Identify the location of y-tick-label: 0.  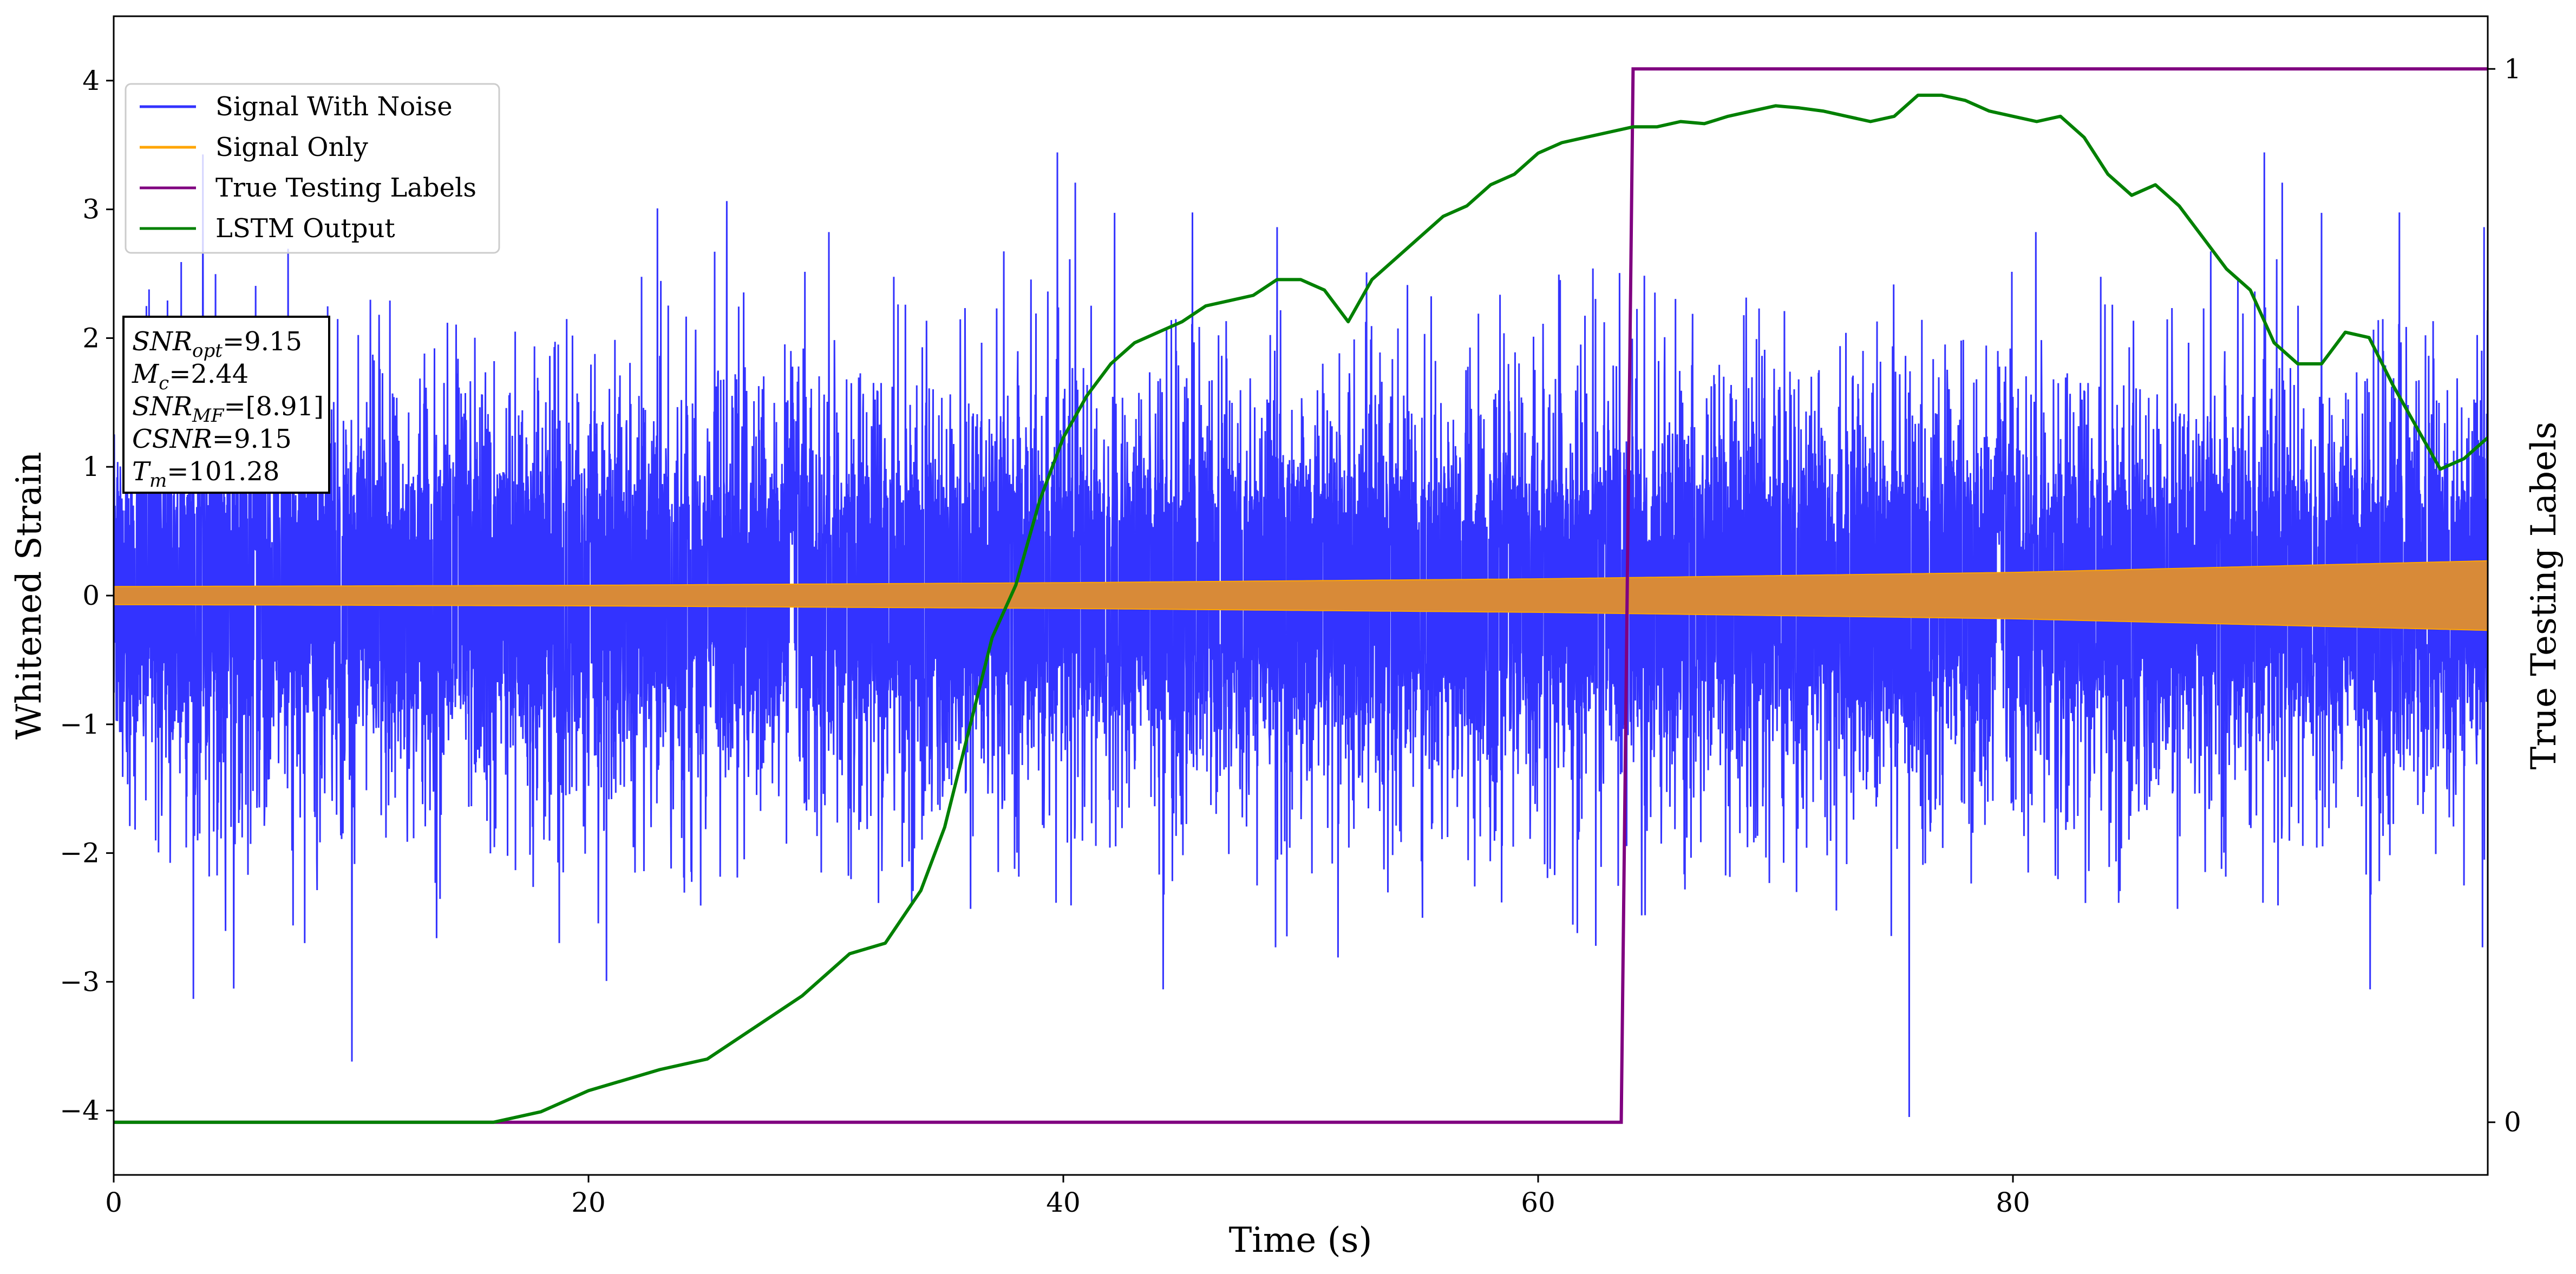
(91, 595).